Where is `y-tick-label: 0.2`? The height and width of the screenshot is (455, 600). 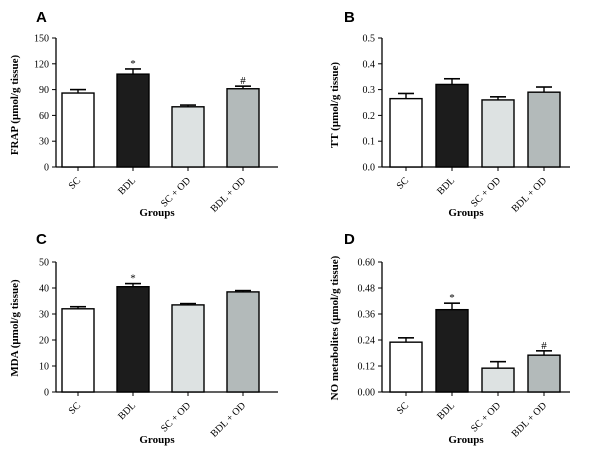
y-tick-label: 0.2 is located at coordinates (369, 116).